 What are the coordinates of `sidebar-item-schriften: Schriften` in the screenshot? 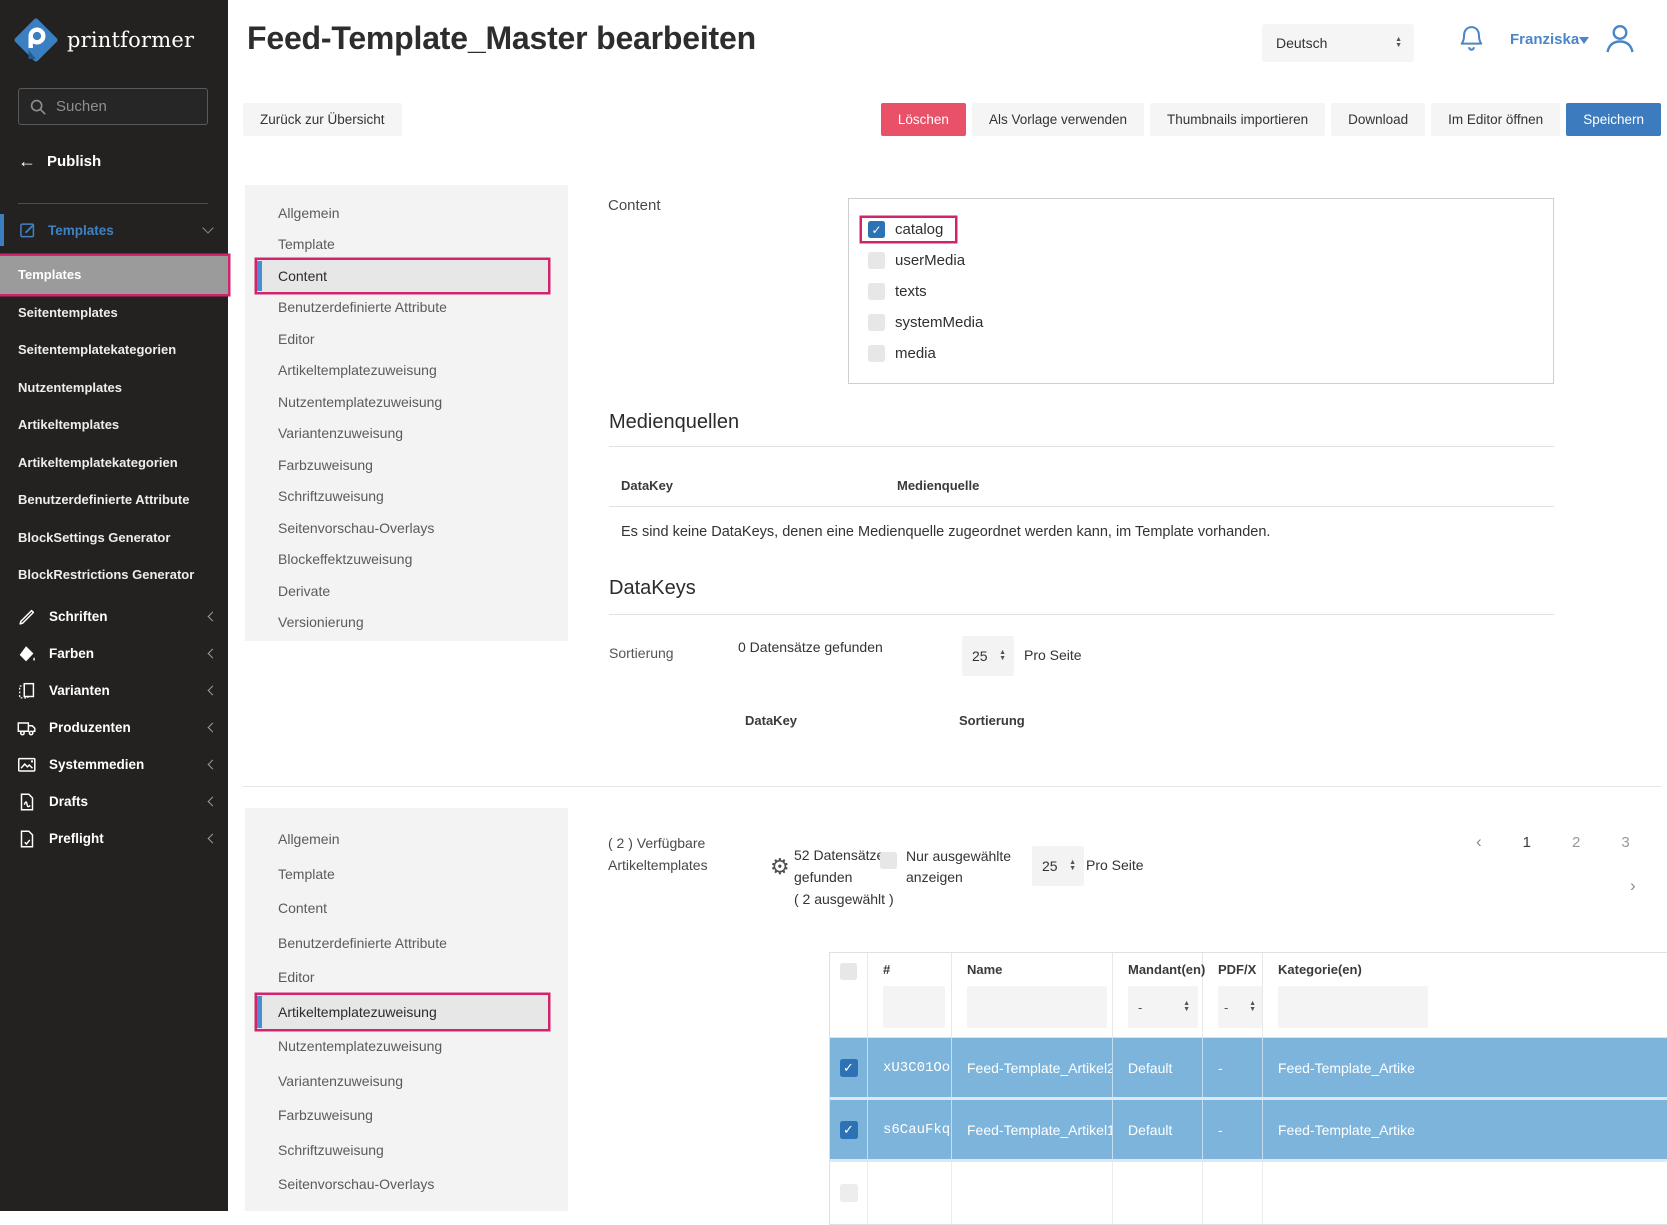 It's located at (114, 616).